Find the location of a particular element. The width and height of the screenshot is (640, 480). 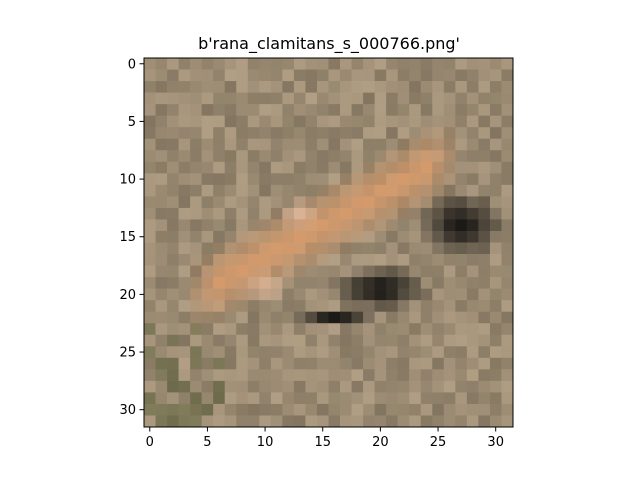

x-tick-label: 5 is located at coordinates (207, 442).